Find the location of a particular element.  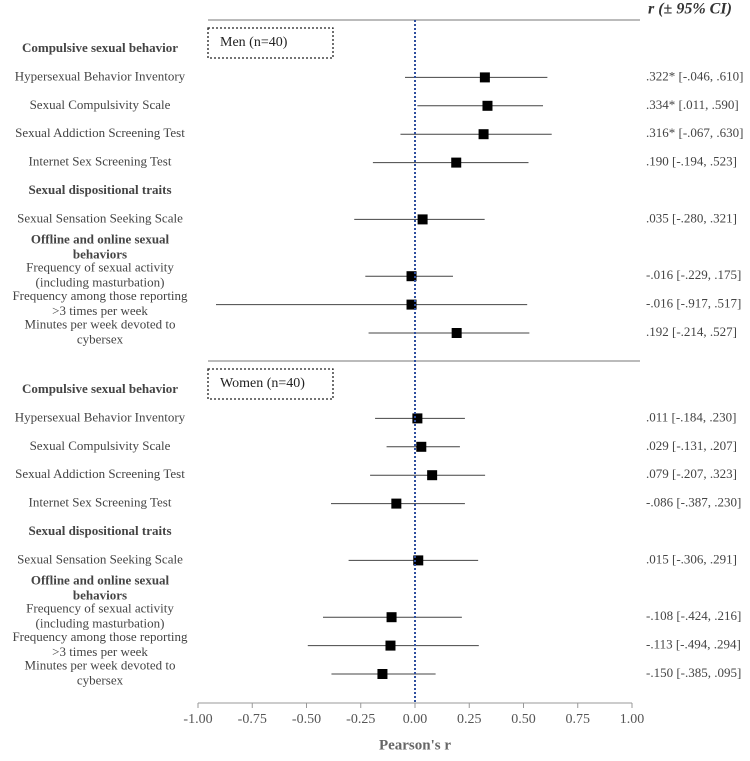

value-label: -.086 [-.387, .230] is located at coordinates (693, 502).